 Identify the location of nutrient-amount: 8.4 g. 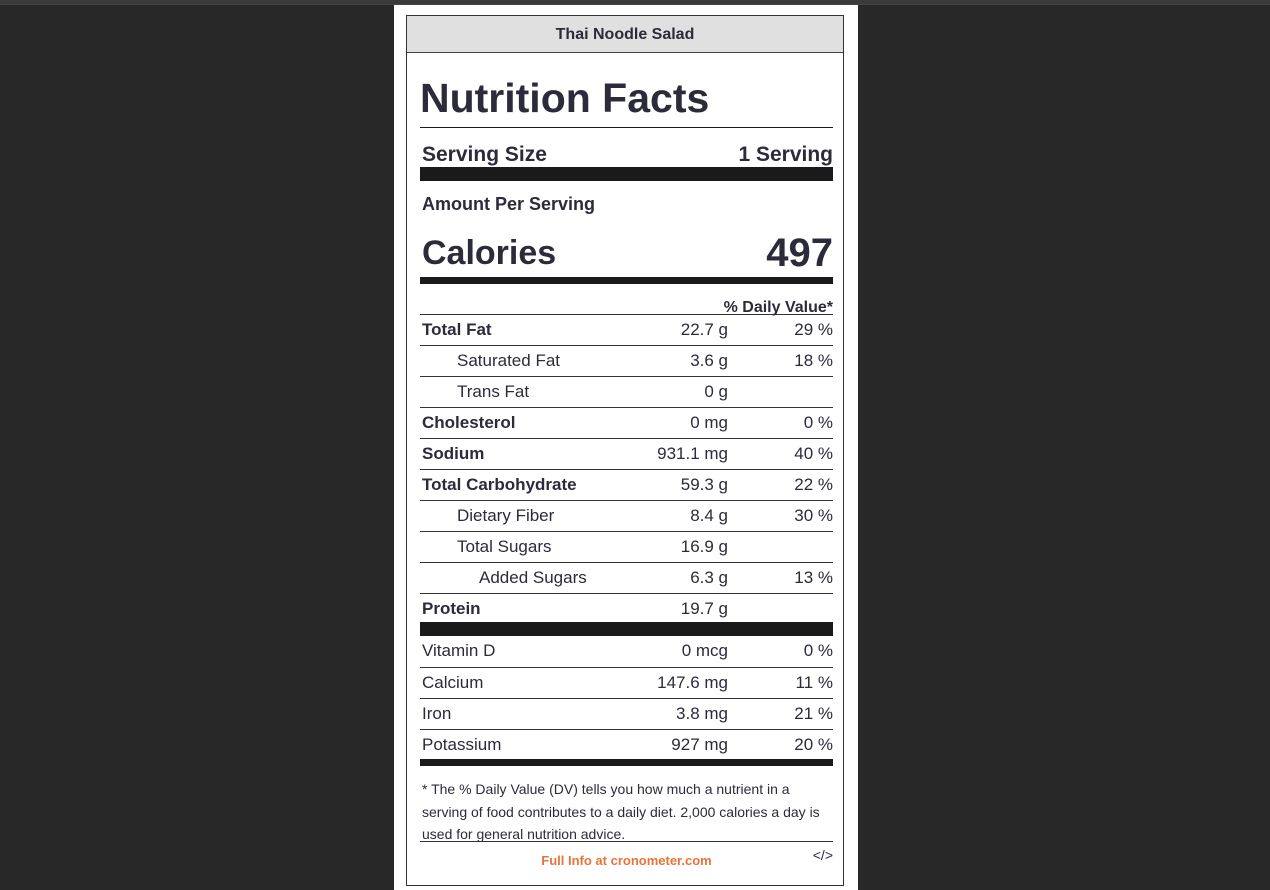
(709, 515).